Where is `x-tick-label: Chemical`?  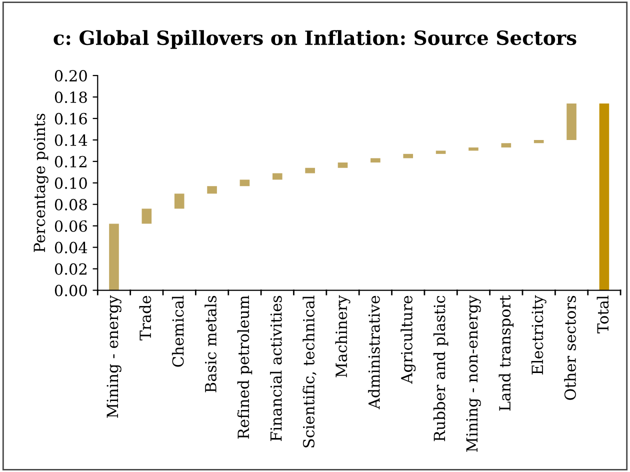
x-tick-label: Chemical is located at coordinates (178, 331).